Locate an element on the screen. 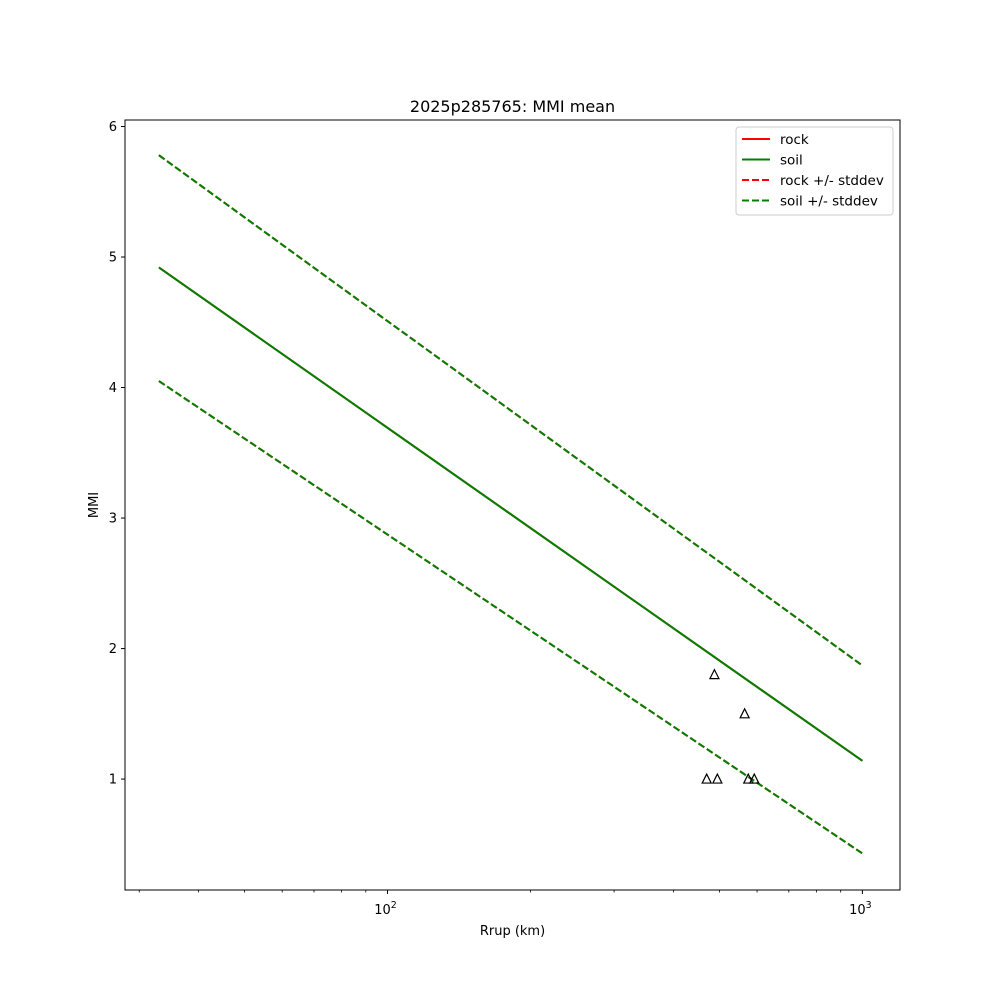 This screenshot has width=1000, height=1000. y-tick-label: 6 is located at coordinates (113, 127).